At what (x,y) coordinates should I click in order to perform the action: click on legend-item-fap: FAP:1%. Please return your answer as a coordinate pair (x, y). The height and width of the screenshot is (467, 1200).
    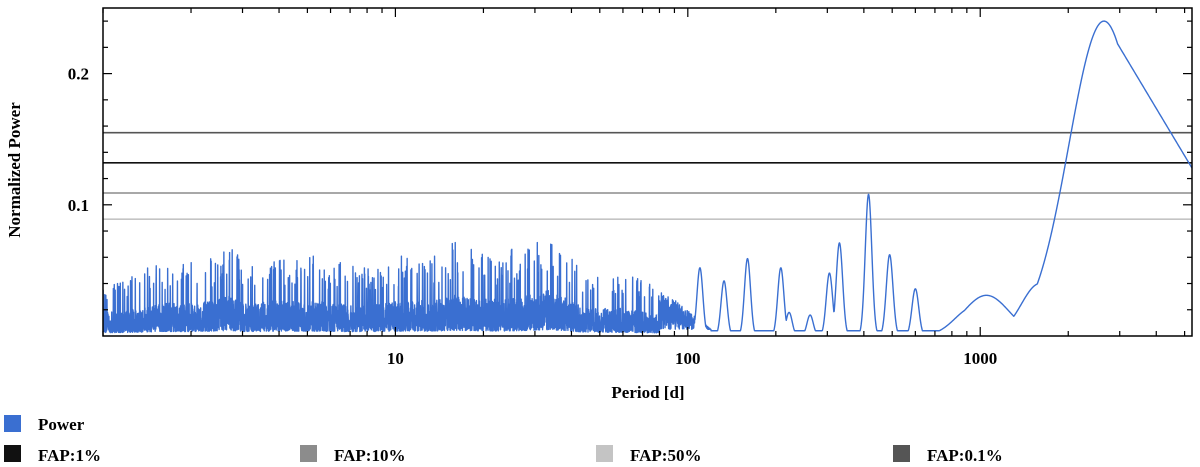
    Looking at the image, I should click on (52, 455).